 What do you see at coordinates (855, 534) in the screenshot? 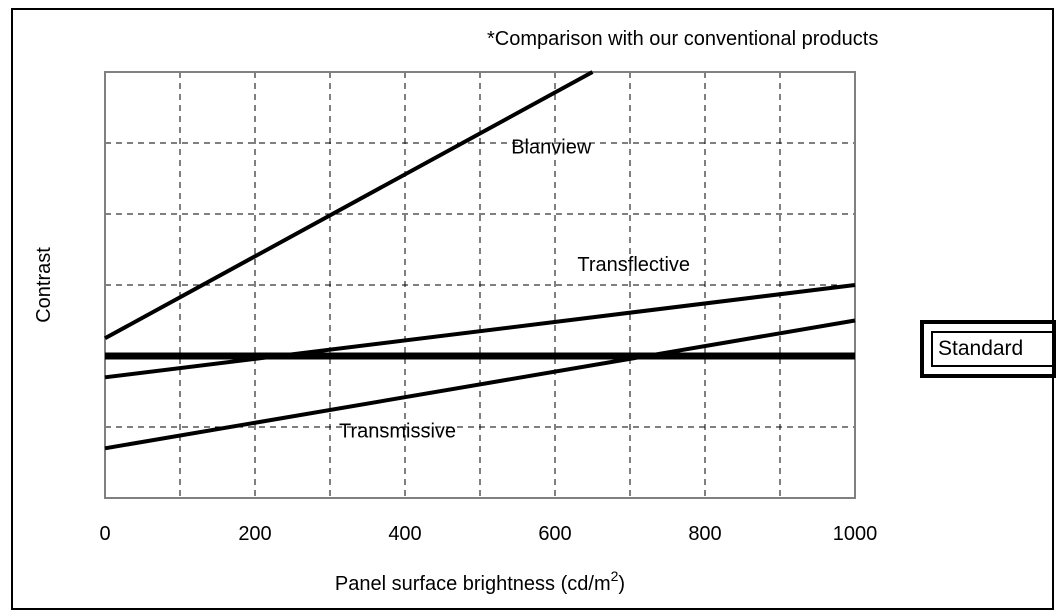
I see `x-tick-label: 1000` at bounding box center [855, 534].